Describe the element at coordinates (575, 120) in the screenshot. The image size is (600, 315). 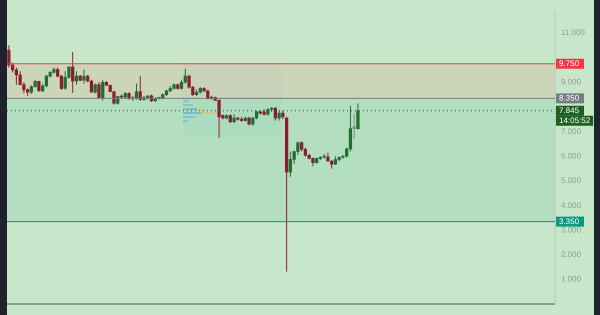
I see `text: 14:05:52` at that location.